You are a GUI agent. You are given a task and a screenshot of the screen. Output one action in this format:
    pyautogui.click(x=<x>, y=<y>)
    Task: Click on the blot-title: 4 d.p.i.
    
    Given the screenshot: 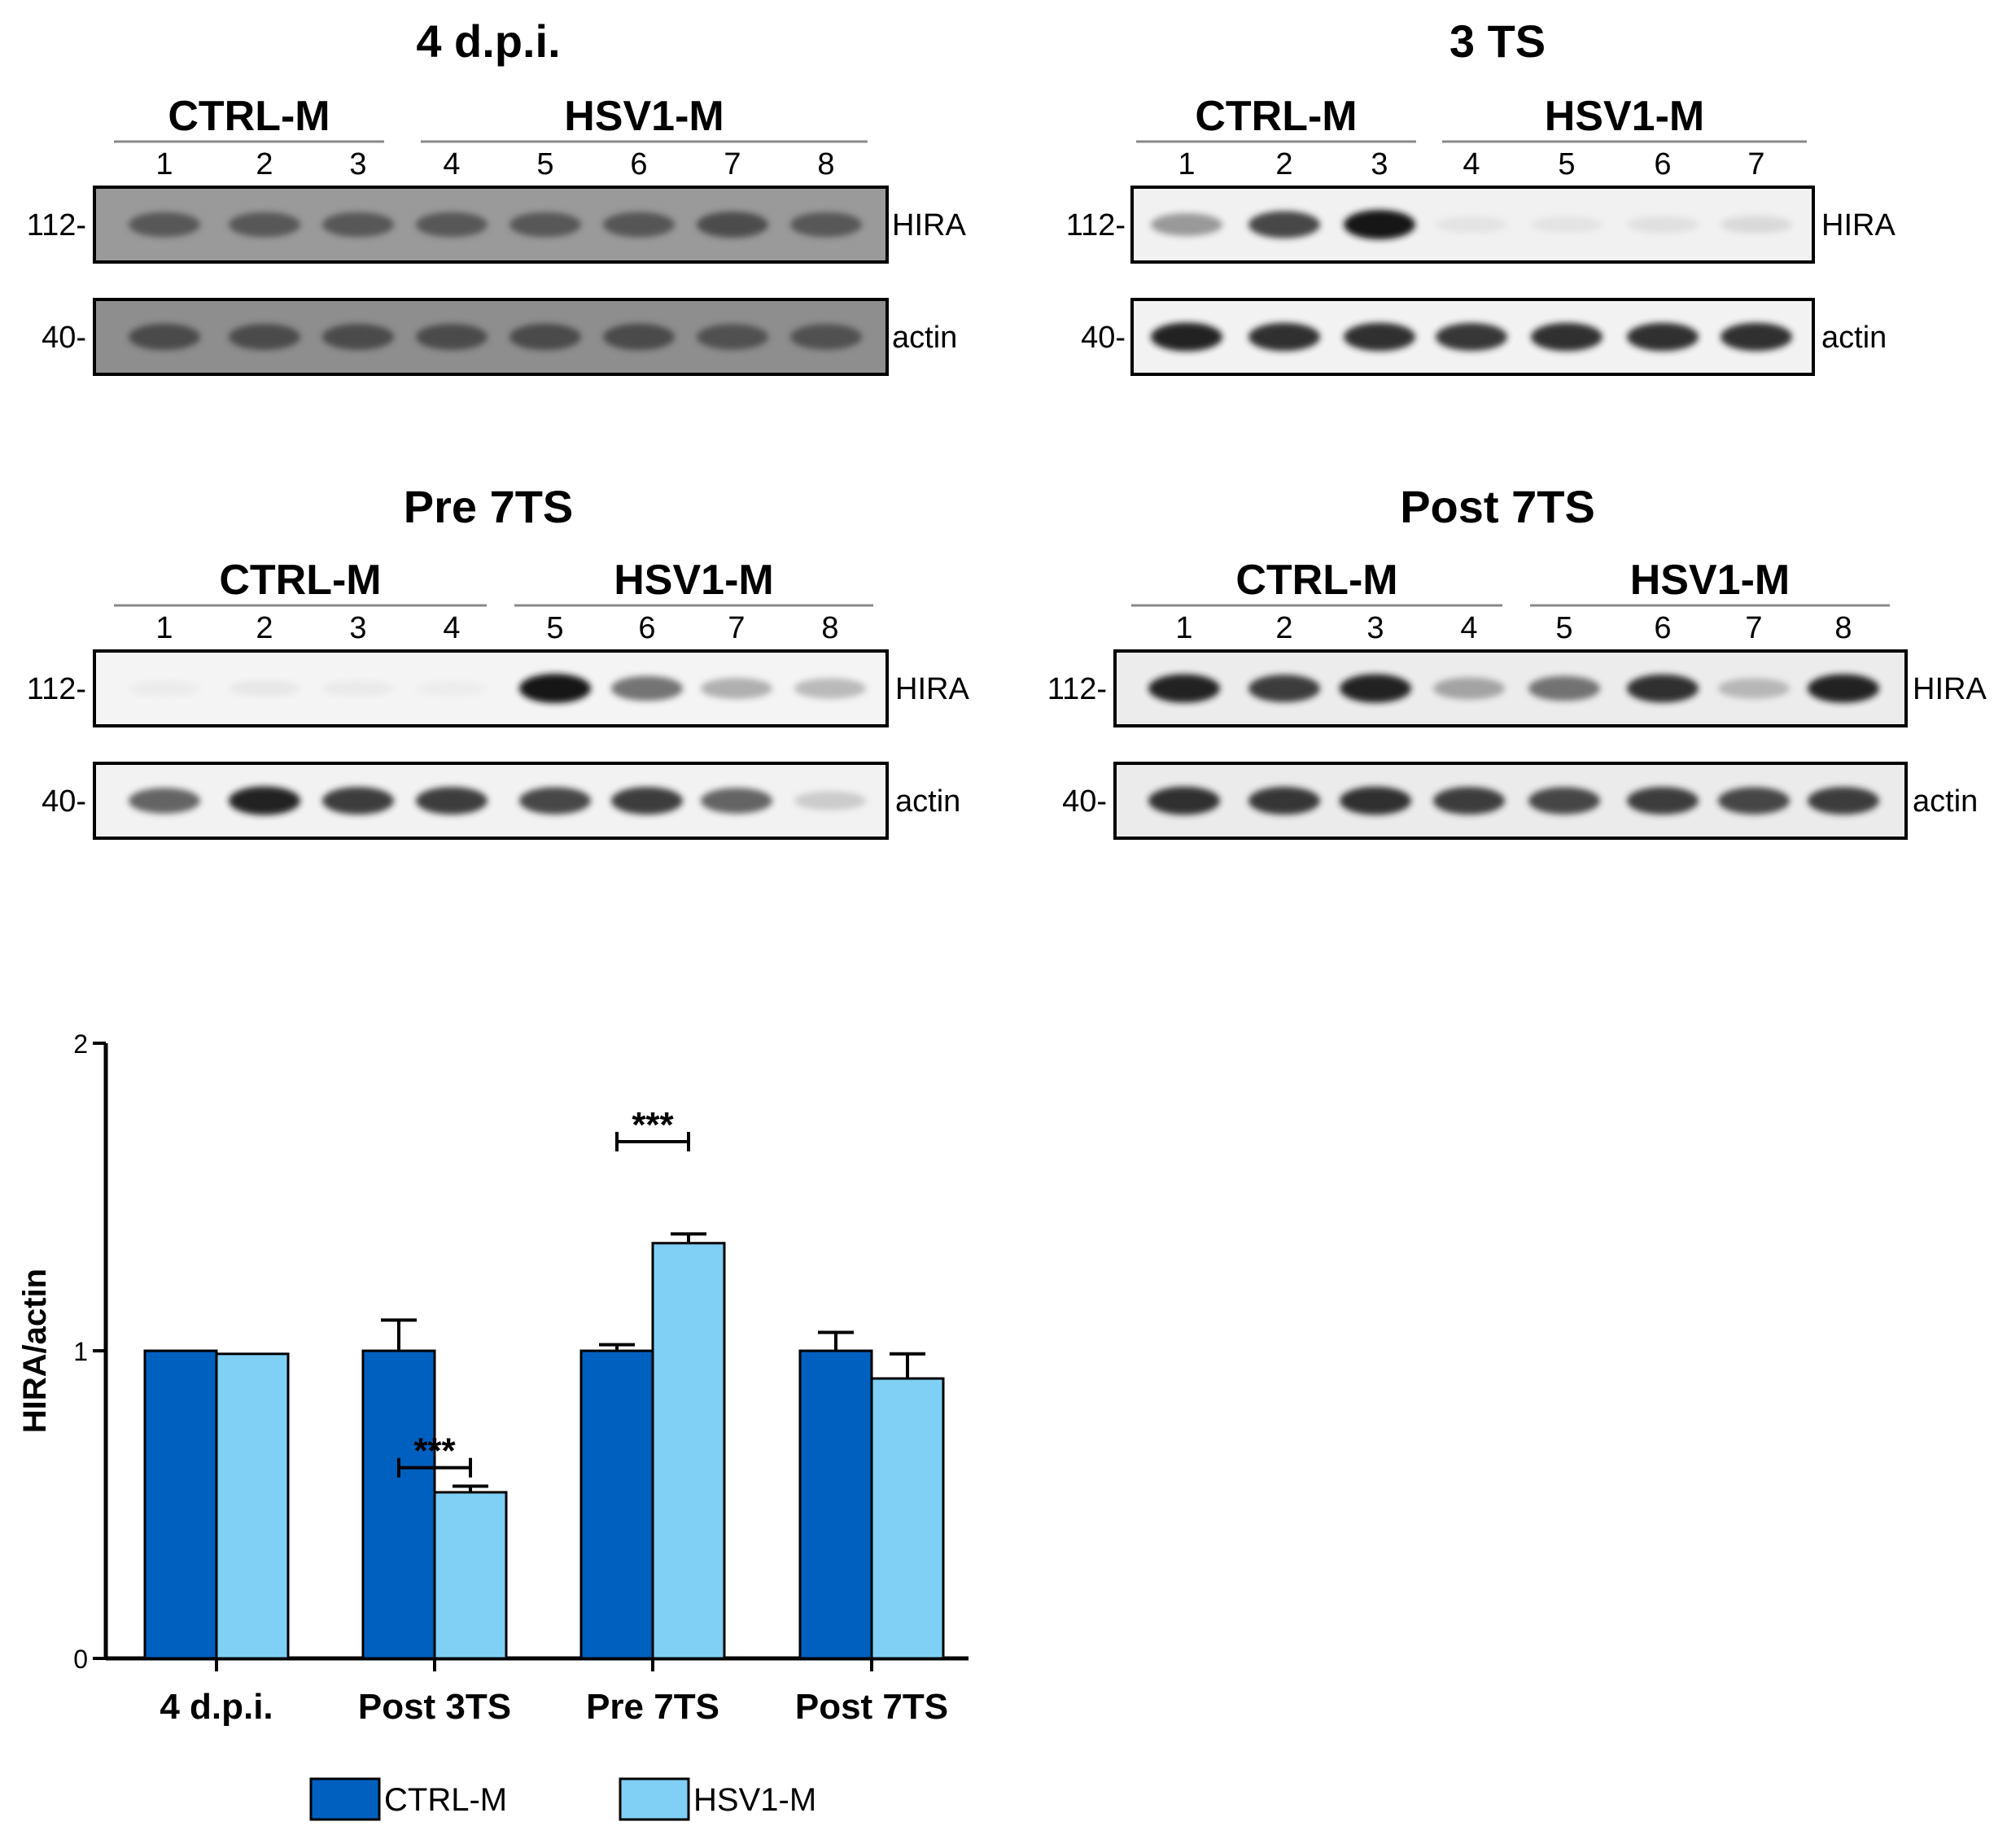 What is the action you would take?
    pyautogui.click(x=488, y=41)
    